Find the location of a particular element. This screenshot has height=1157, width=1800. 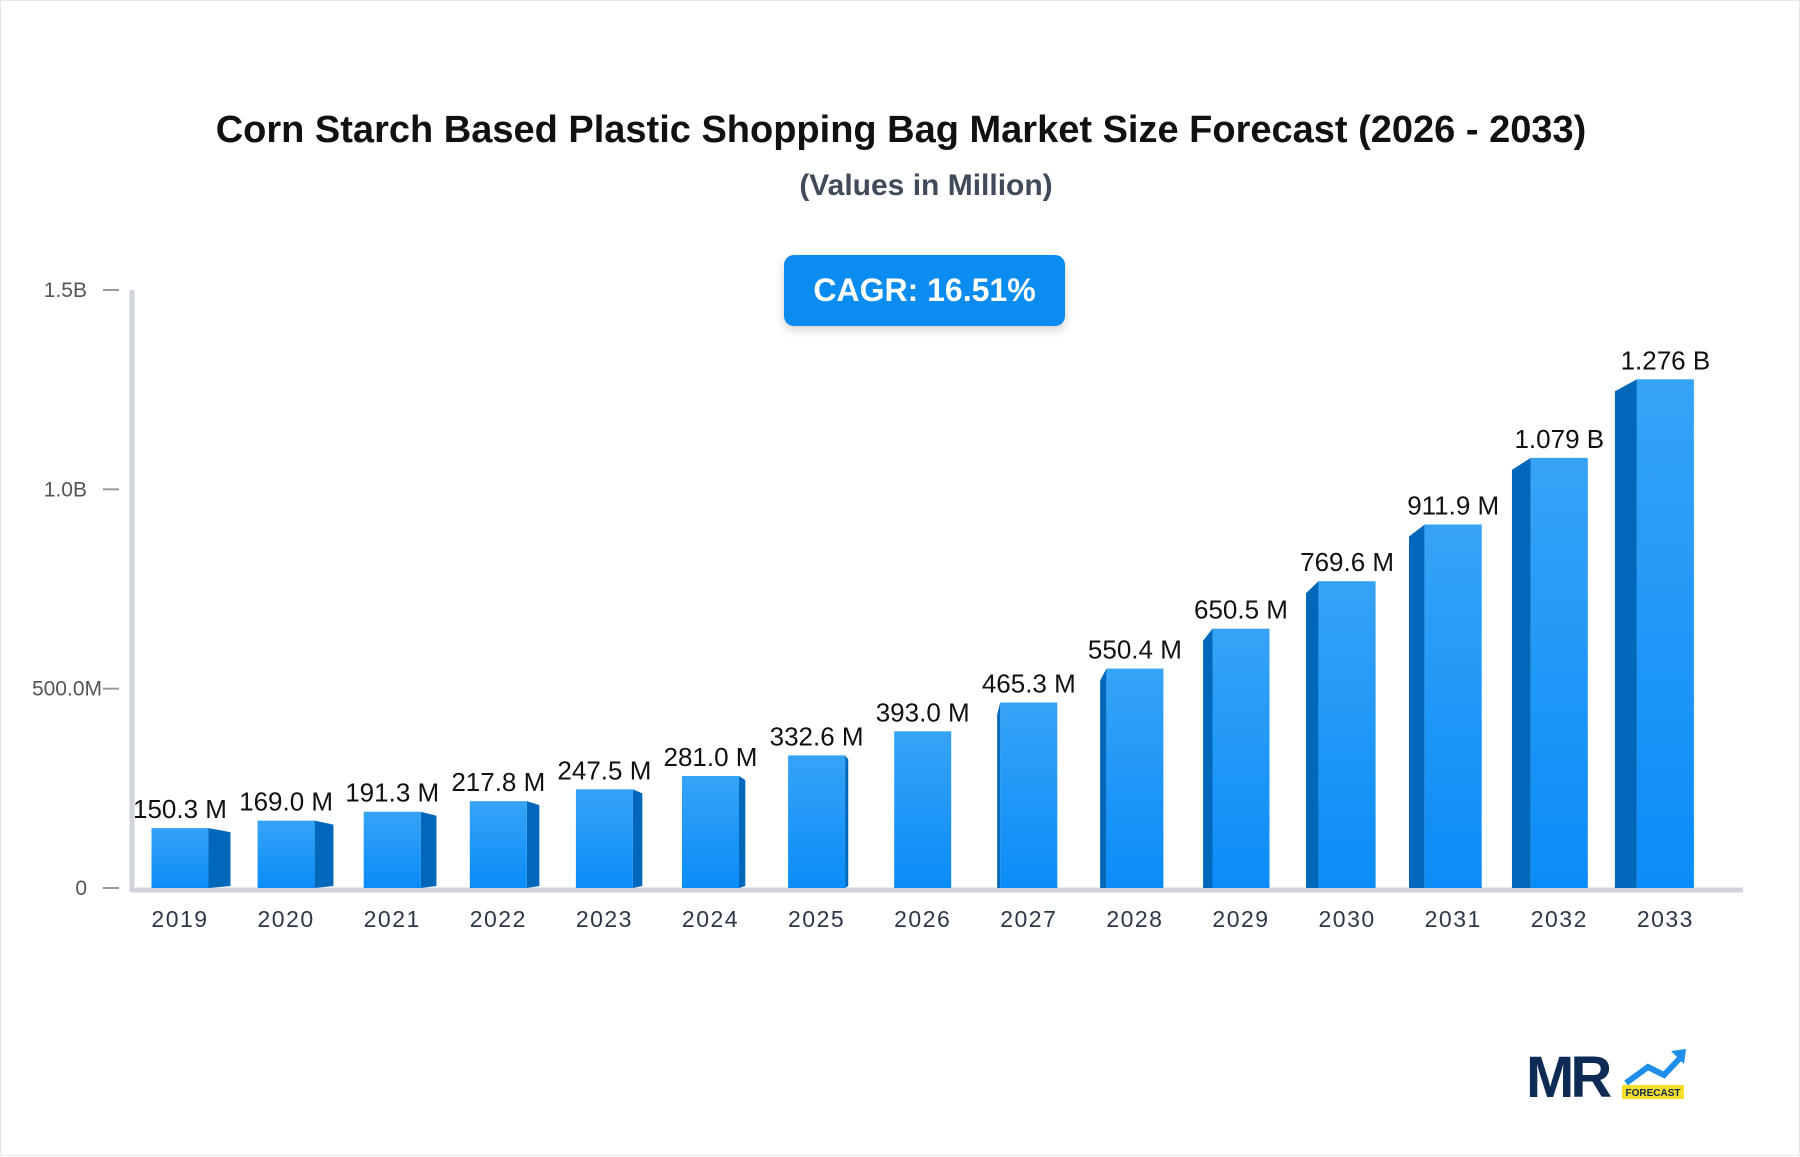

x-tick-label-2032: 2032 is located at coordinates (1559, 919).